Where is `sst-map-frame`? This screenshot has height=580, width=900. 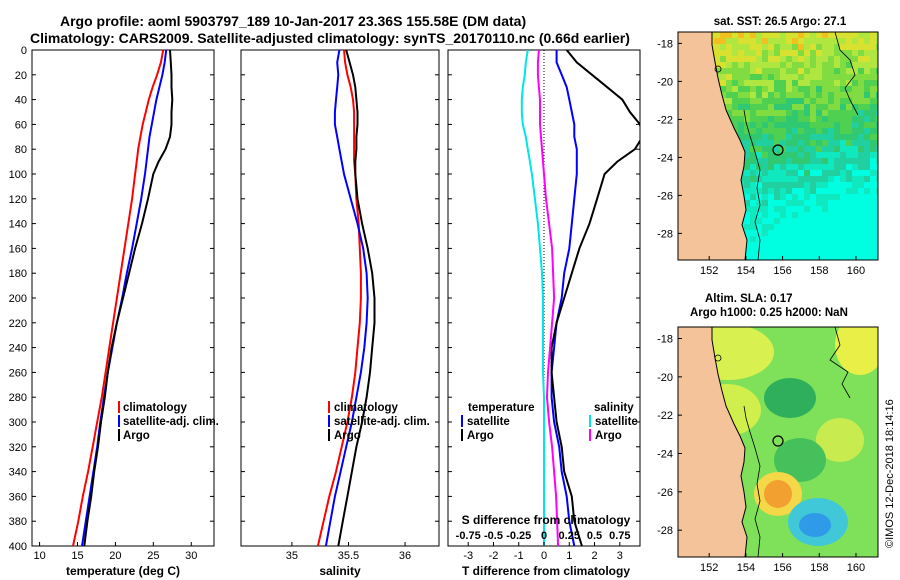
sst-map-frame is located at coordinates (778, 146).